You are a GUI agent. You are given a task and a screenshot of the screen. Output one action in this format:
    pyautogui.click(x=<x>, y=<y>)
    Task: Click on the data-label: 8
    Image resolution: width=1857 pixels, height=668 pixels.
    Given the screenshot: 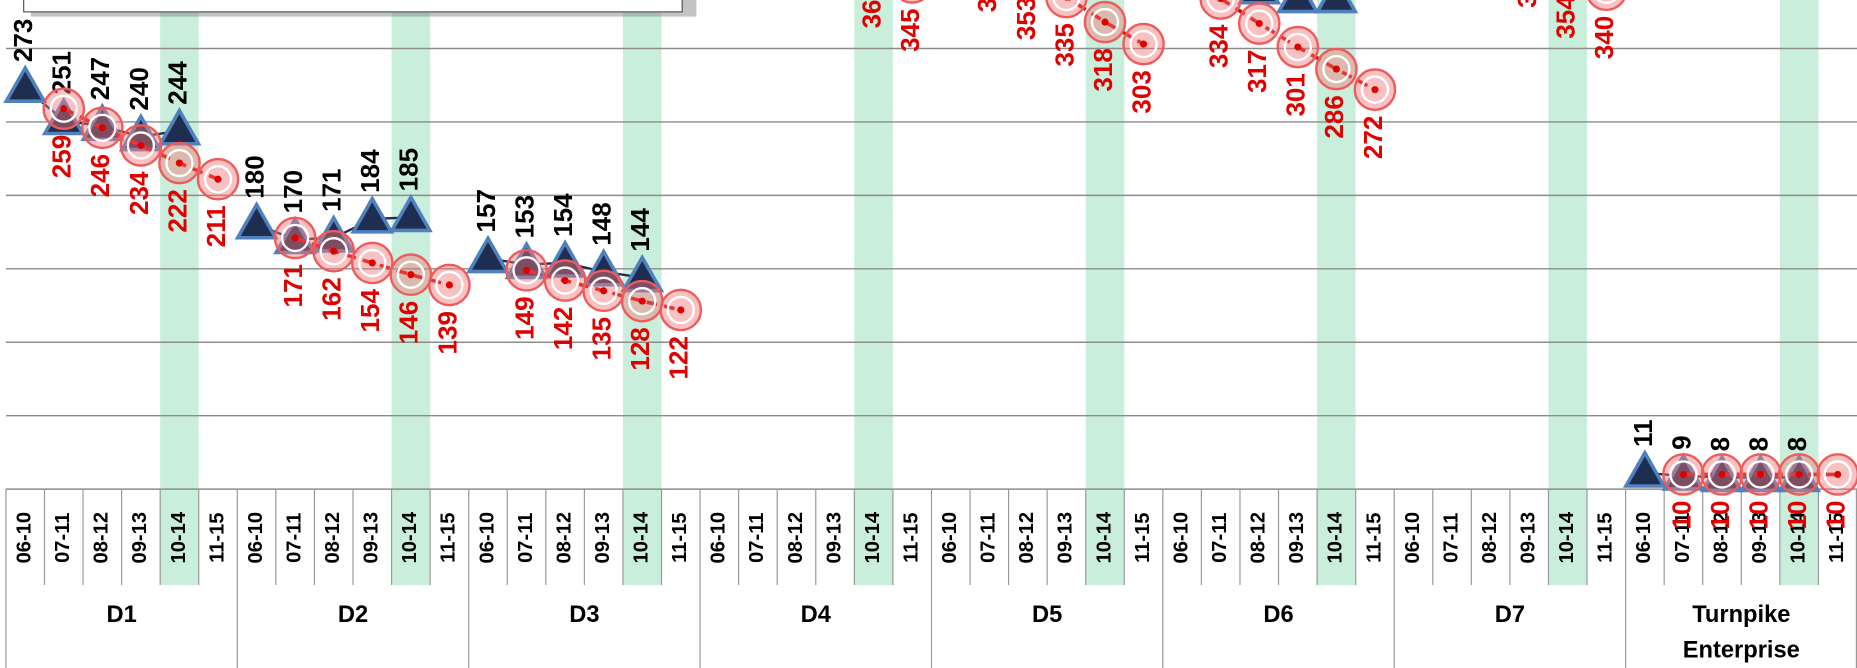 What is the action you would take?
    pyautogui.click(x=1758, y=444)
    